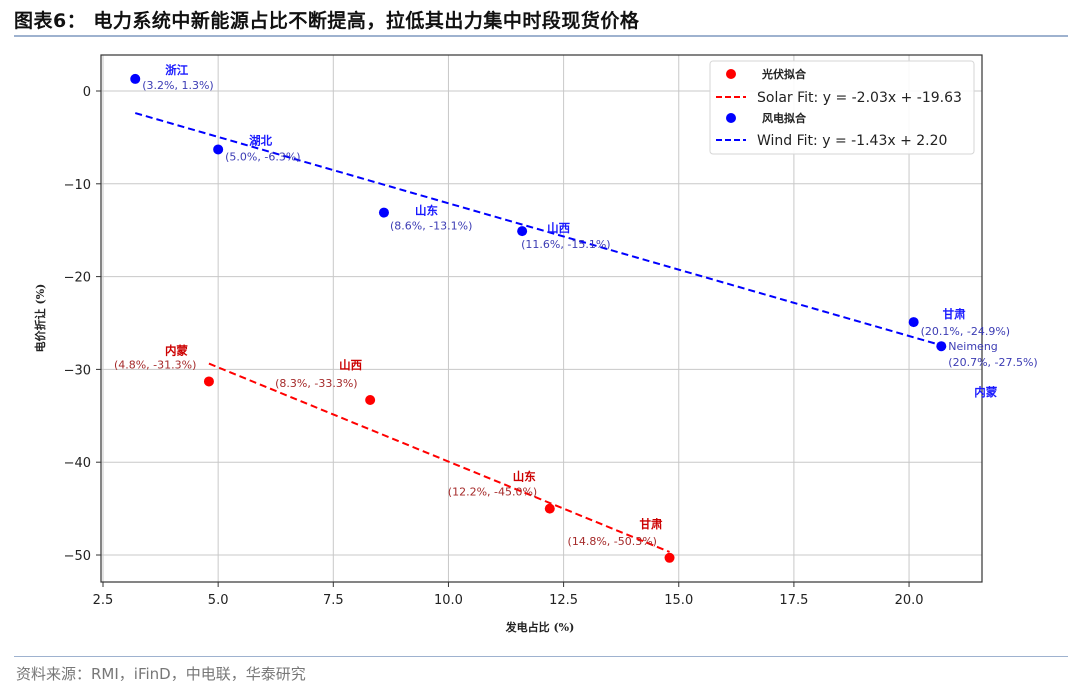 The width and height of the screenshot is (1080, 692). I want to click on y-tick-label: −40, so click(77, 463).